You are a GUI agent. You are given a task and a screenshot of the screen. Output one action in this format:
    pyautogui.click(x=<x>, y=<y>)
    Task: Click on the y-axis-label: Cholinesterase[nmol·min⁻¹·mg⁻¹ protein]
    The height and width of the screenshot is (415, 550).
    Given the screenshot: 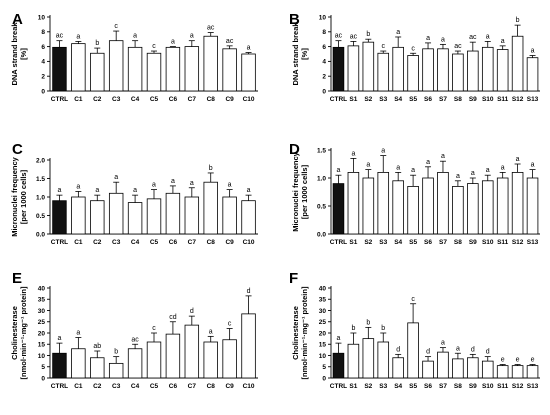 What is the action you would take?
    pyautogui.click(x=19, y=332)
    